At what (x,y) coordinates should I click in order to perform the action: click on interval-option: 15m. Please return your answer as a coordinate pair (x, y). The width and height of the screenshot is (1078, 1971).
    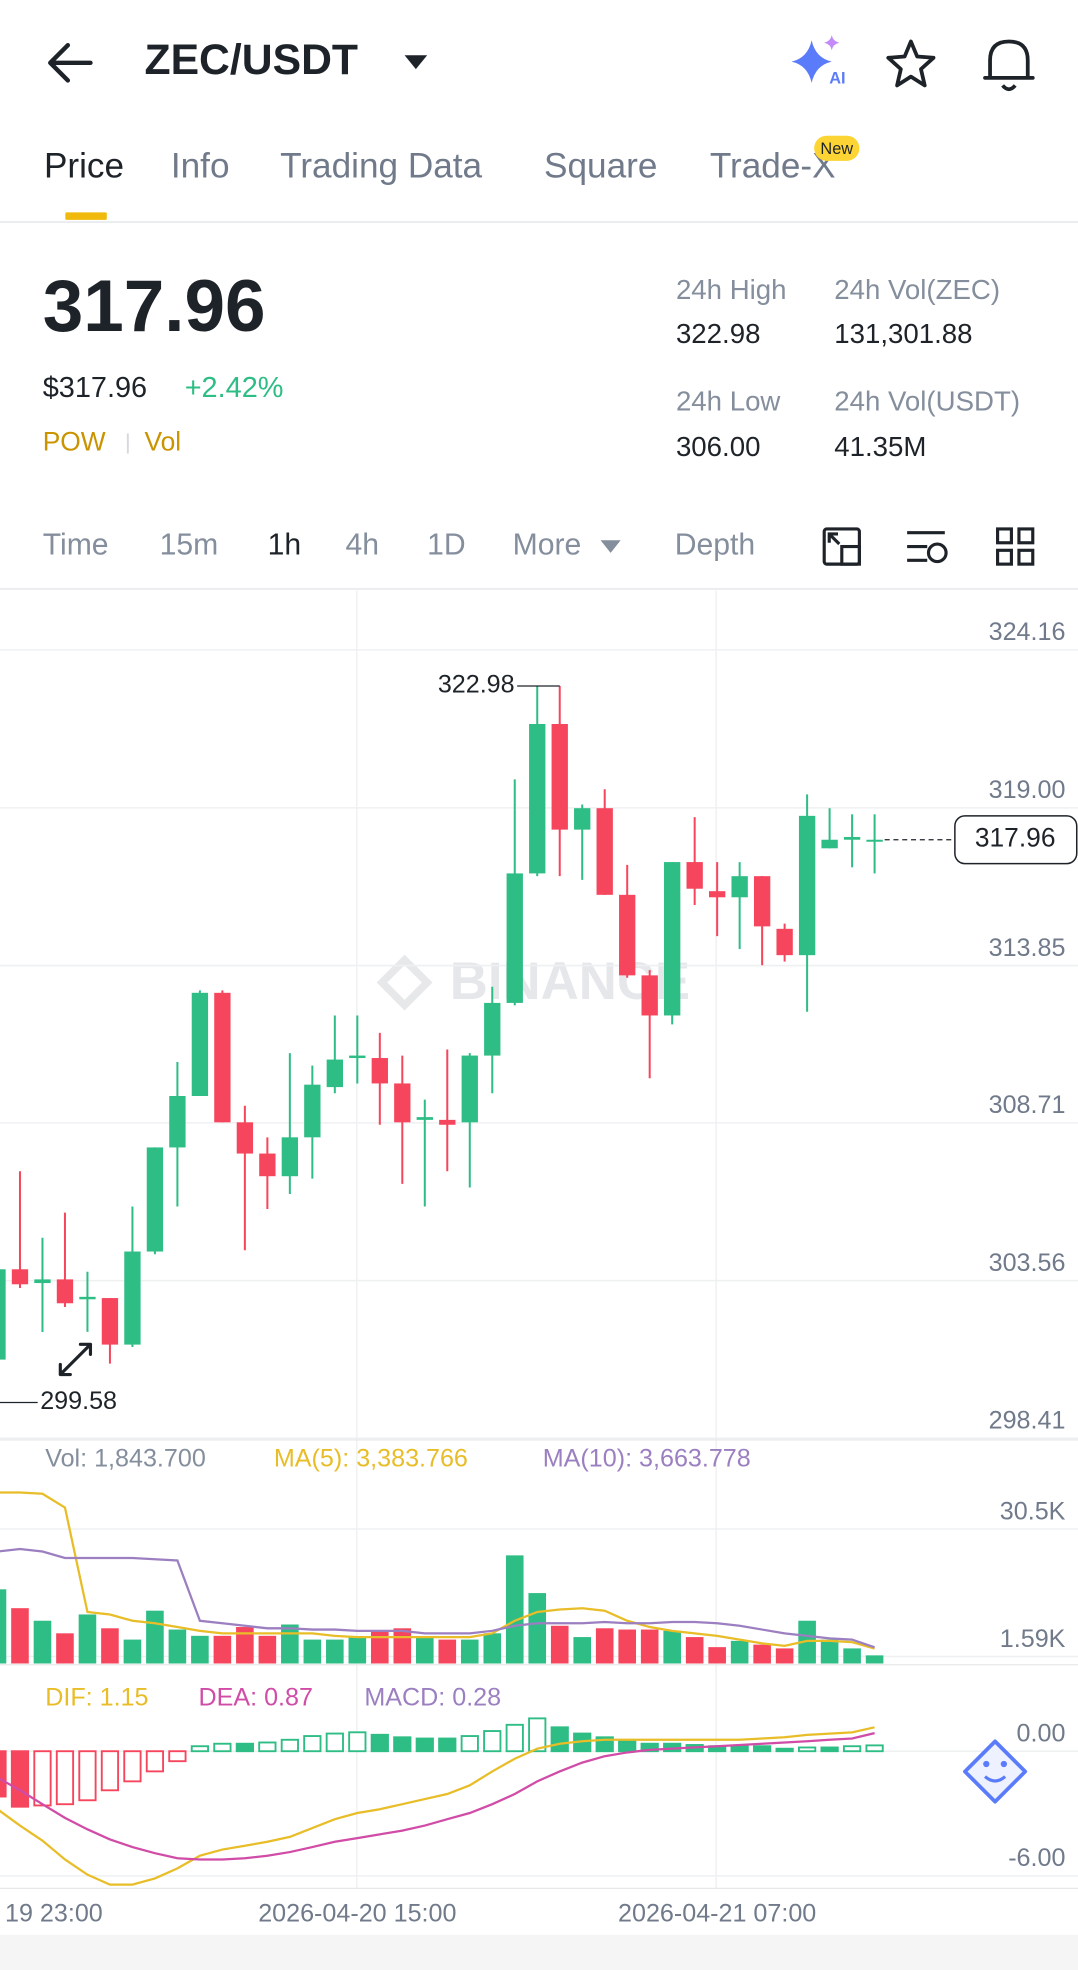
    Looking at the image, I should click on (189, 545).